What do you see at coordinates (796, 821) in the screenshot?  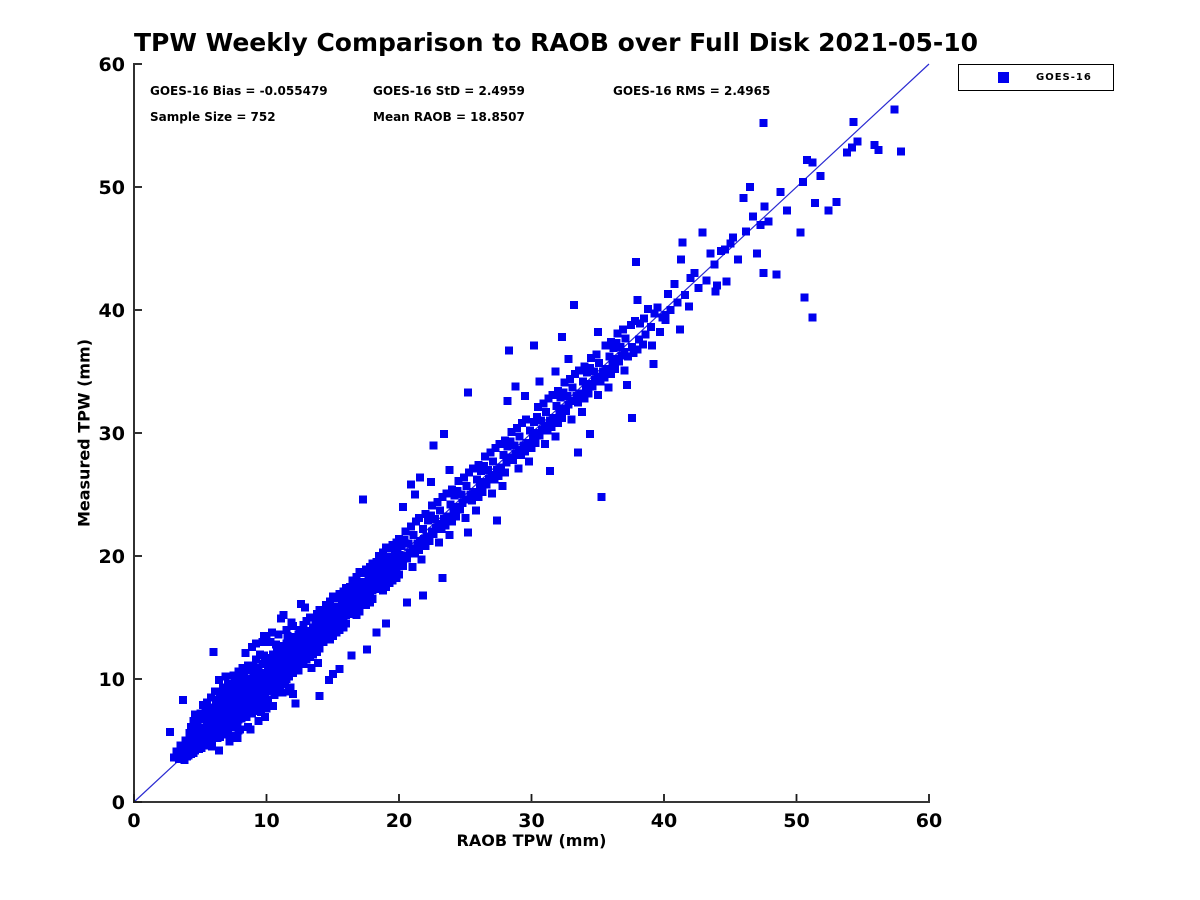 I see `x-tick-label: 50` at bounding box center [796, 821].